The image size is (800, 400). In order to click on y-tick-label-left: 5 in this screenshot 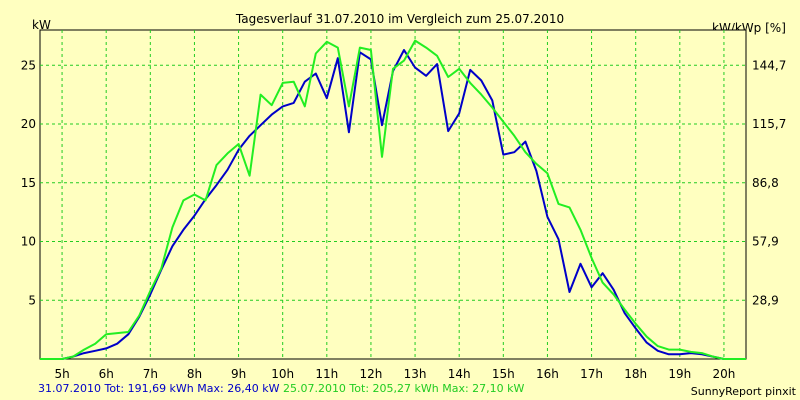, I will do `click(32, 300)`.